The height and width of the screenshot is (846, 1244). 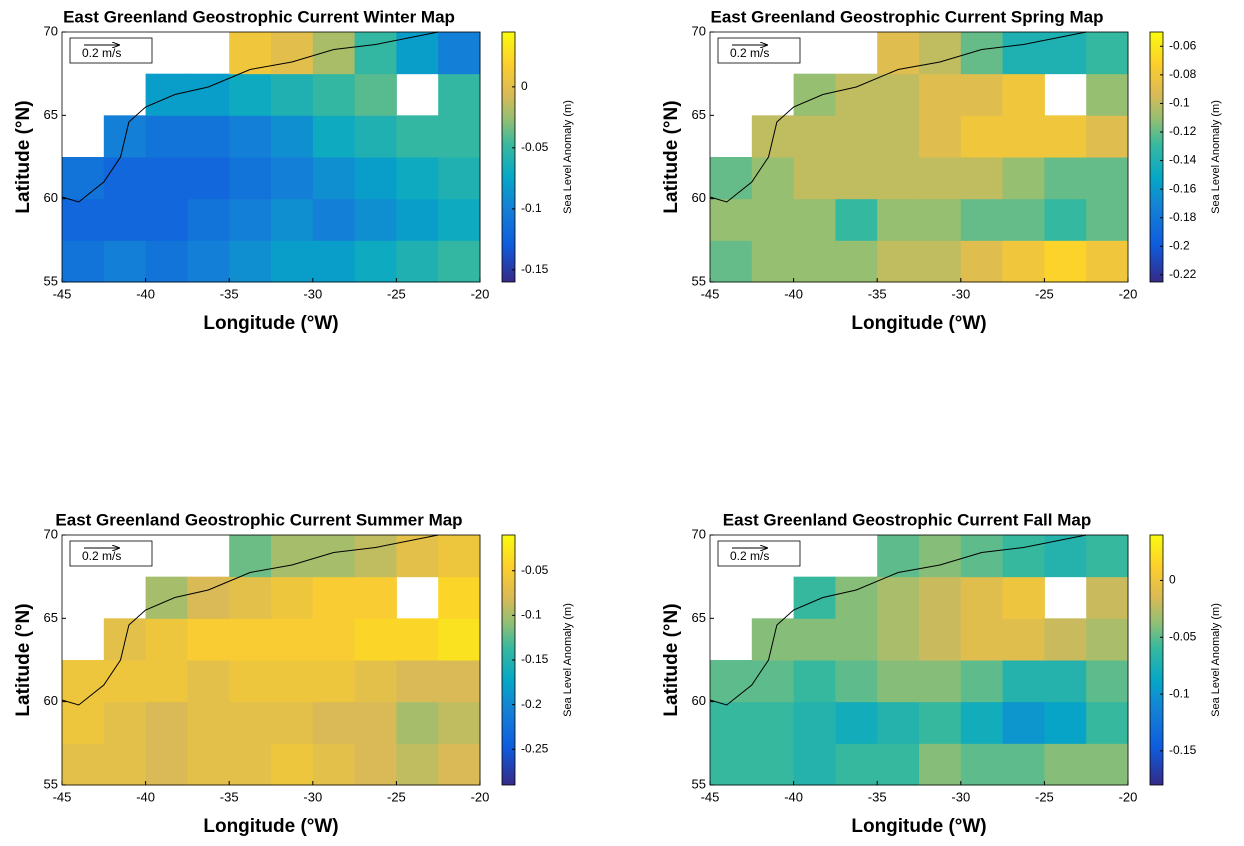 I want to click on x-tick-label: -30, so click(x=960, y=796).